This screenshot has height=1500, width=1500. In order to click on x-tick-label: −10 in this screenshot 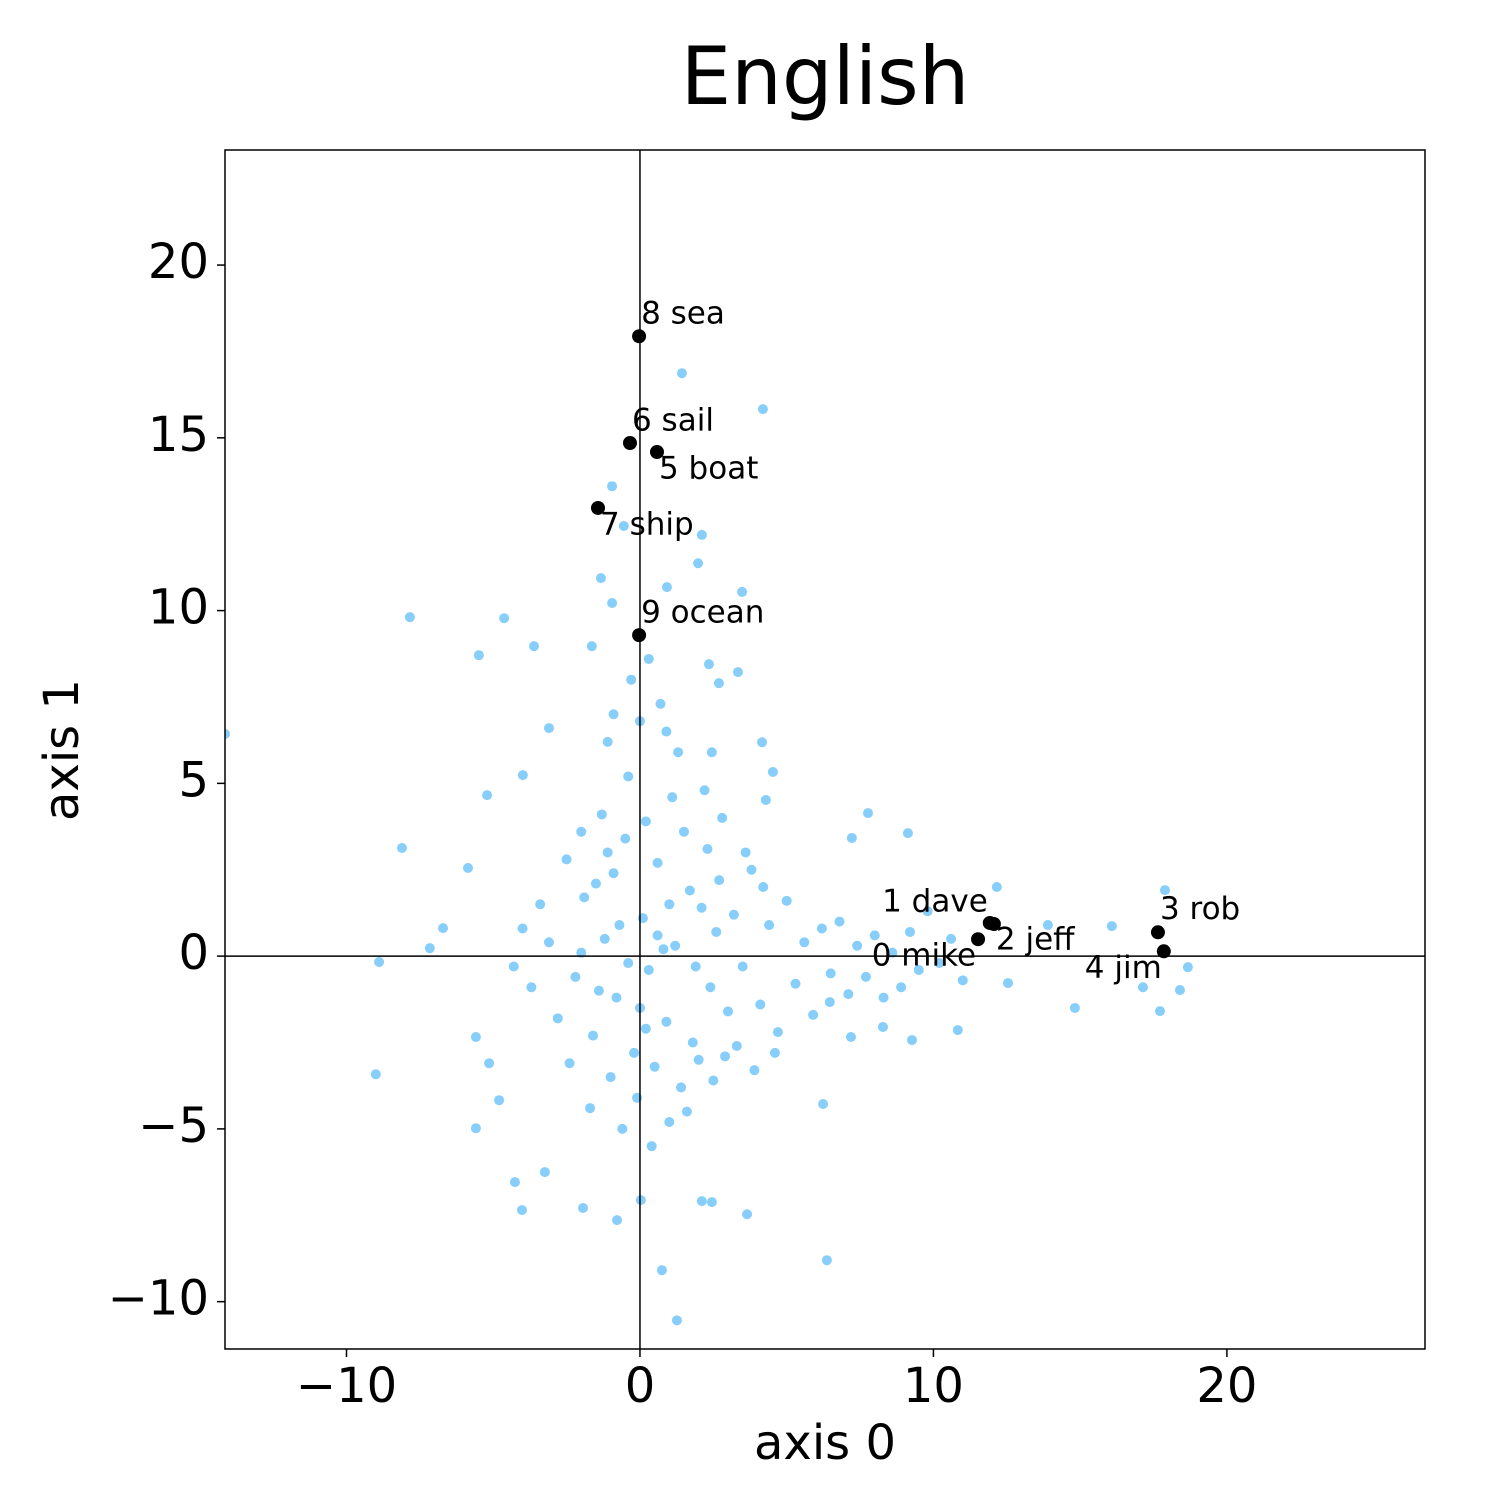, I will do `click(346, 1386)`.